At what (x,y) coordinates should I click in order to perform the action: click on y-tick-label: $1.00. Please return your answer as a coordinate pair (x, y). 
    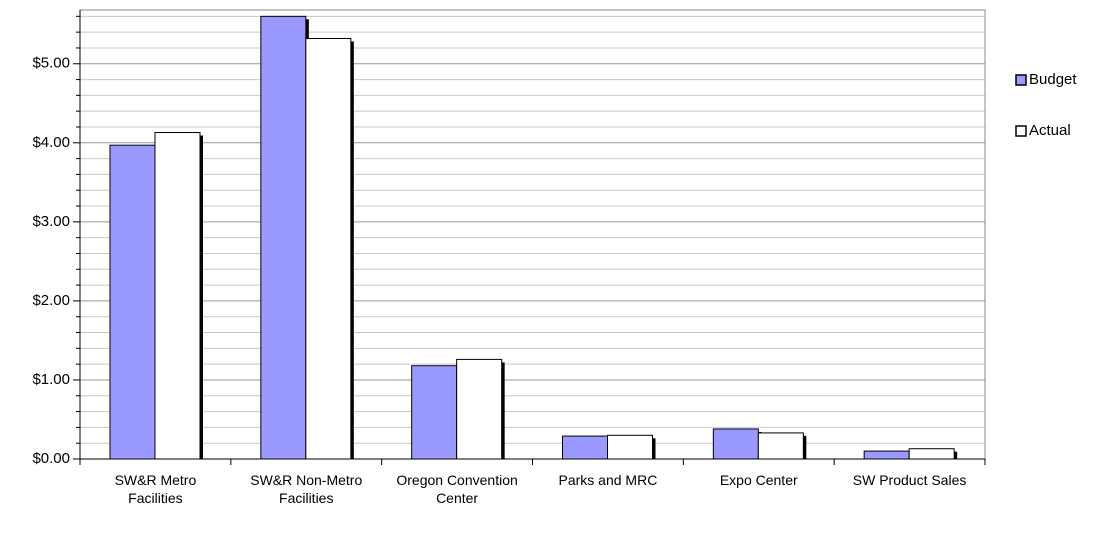
    Looking at the image, I should click on (51, 379).